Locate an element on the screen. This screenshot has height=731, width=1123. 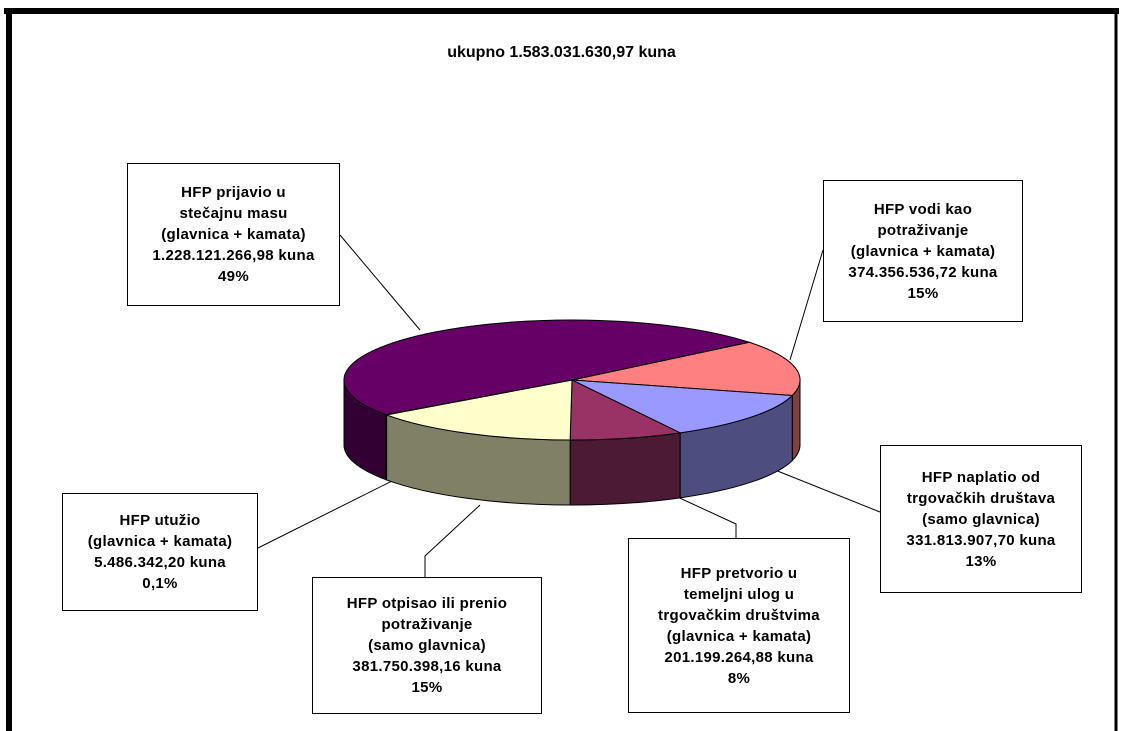
category-label: trgovačkim društvima is located at coordinates (739, 615).